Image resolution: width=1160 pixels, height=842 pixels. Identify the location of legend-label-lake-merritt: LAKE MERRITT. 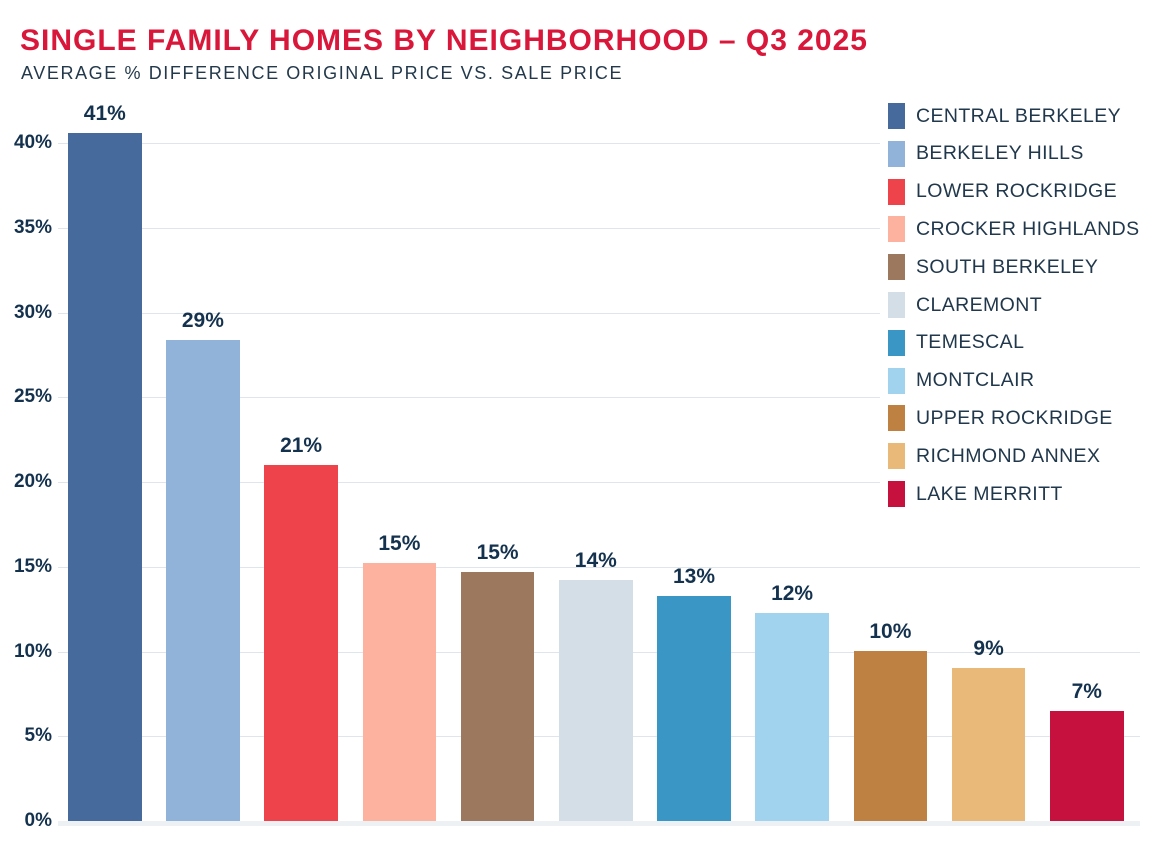
(989, 493).